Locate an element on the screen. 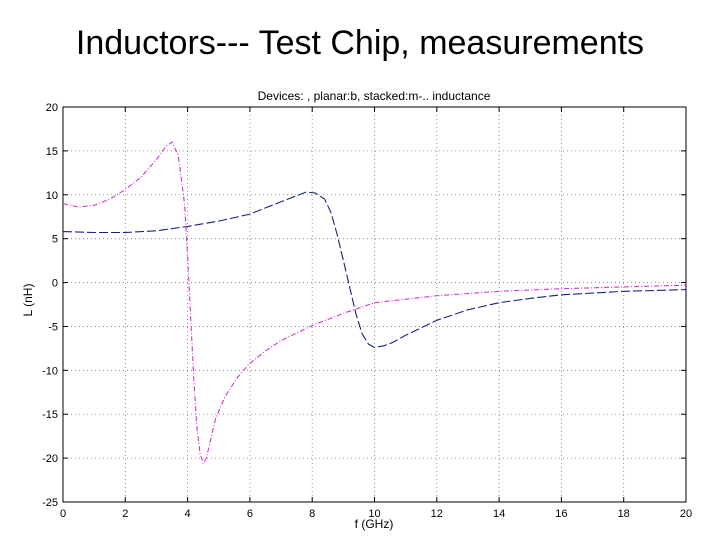 This screenshot has width=720, height=540. y-tick-label: 15 is located at coordinates (52, 152).